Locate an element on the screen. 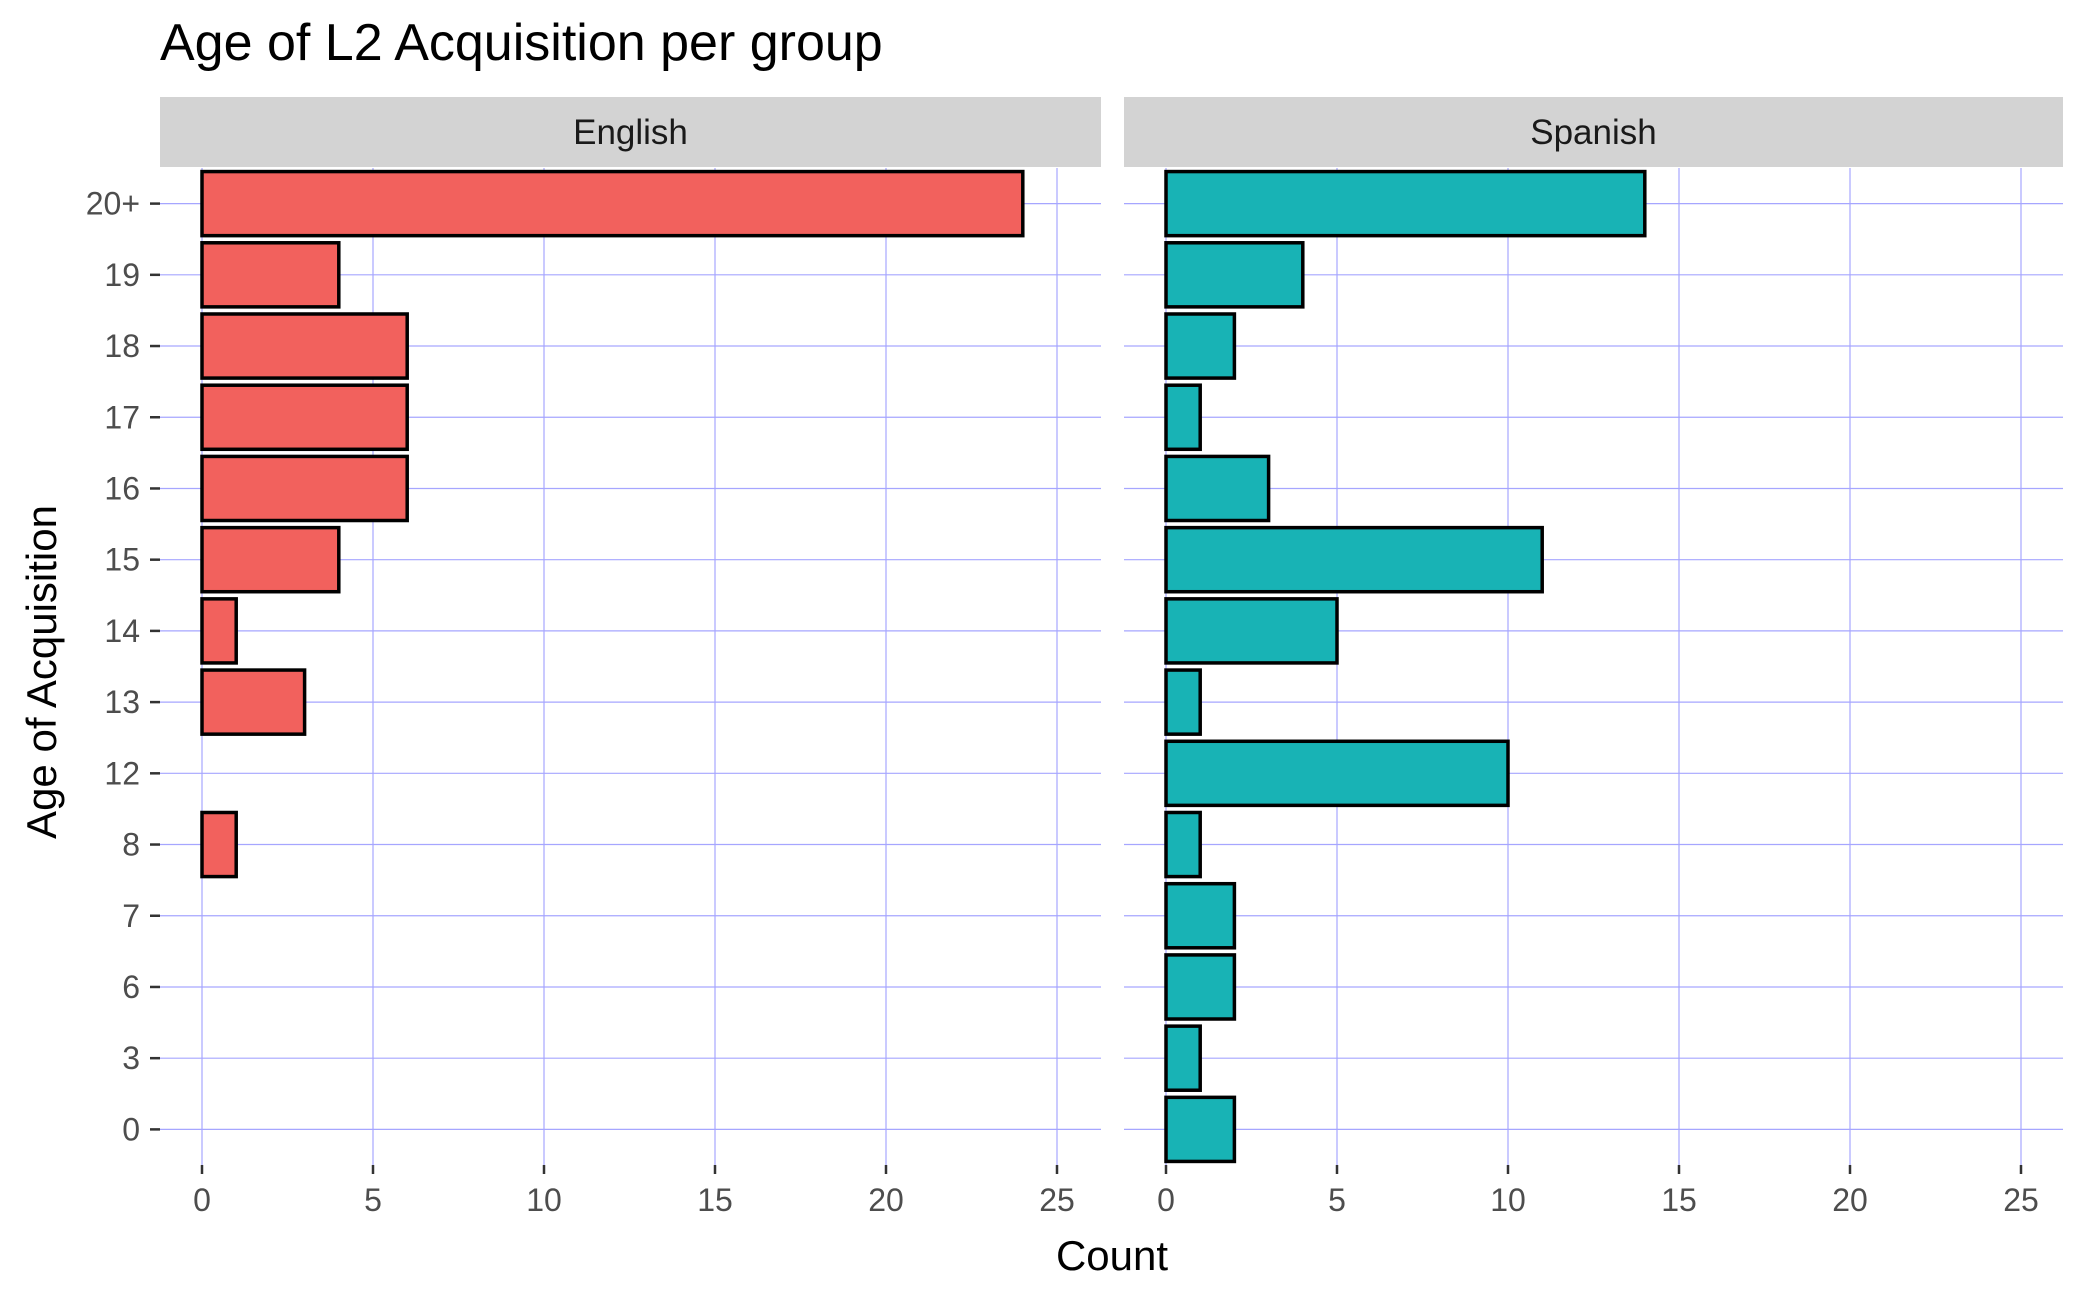  chart-title: Age of L2 Acquisition per group is located at coordinates (521, 43).